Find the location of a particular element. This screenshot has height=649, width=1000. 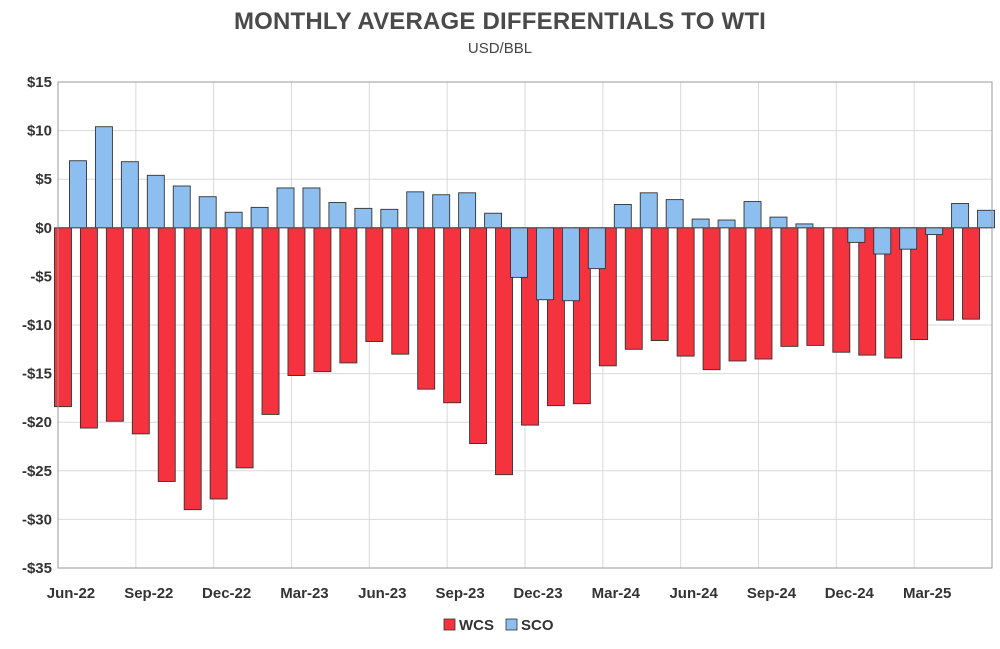

x-tick-label: Mar-24 is located at coordinates (616, 593).